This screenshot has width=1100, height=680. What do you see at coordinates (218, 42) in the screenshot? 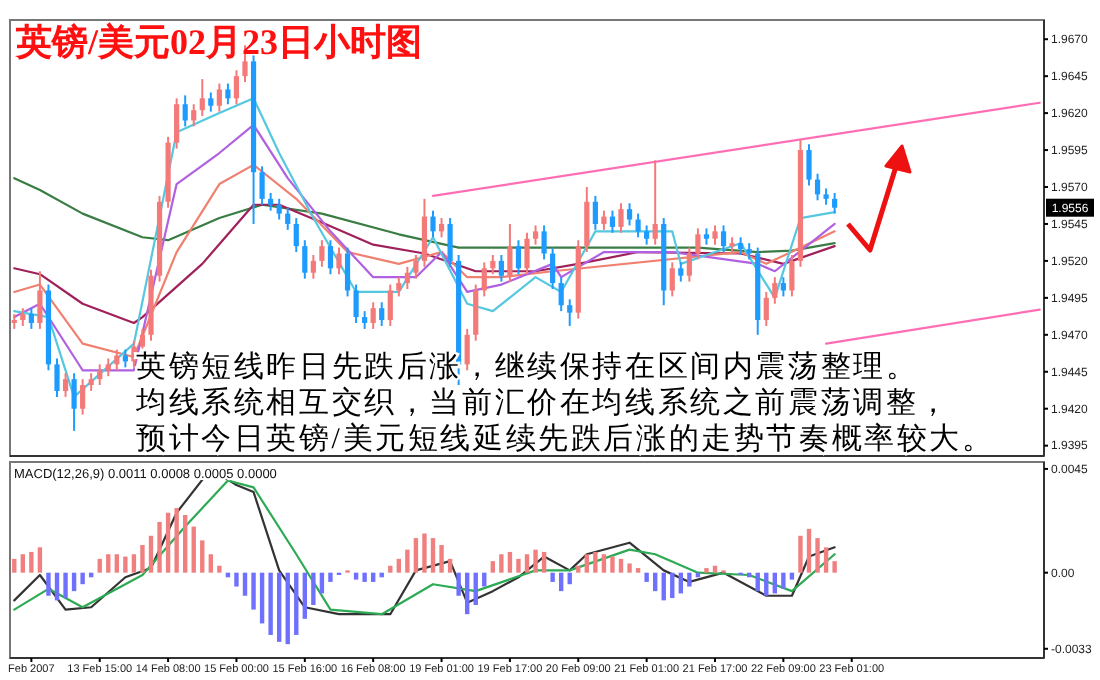
I see `chart-title: 英镑/美元02月23日小时图` at bounding box center [218, 42].